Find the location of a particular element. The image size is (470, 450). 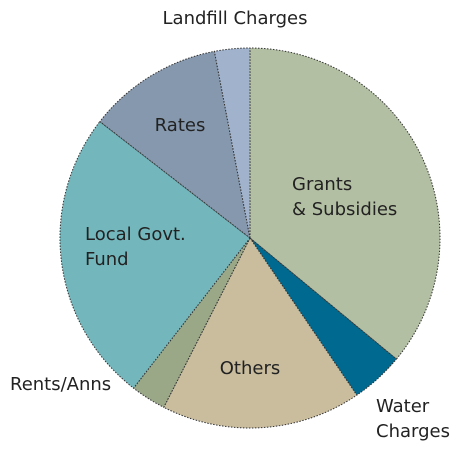

slice-label: Local Govt. Fund is located at coordinates (135, 247).